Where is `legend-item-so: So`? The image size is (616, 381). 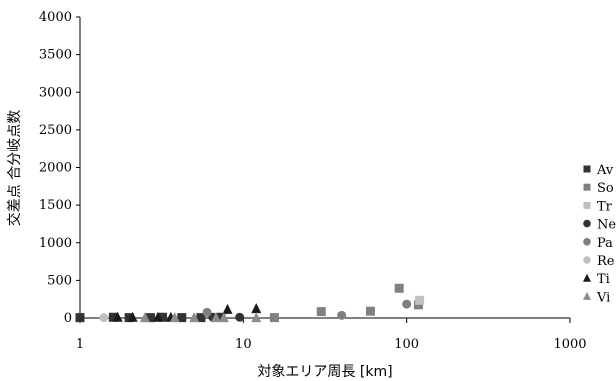 legend-item-so: So is located at coordinates (598, 188).